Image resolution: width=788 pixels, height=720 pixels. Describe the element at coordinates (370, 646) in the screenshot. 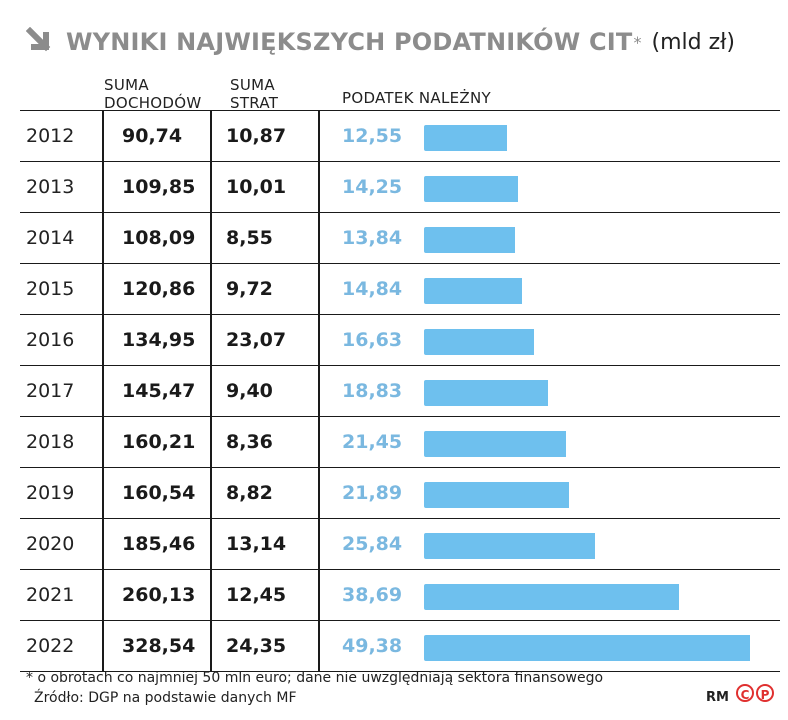

I see `tax-value-label: 49,38` at that location.